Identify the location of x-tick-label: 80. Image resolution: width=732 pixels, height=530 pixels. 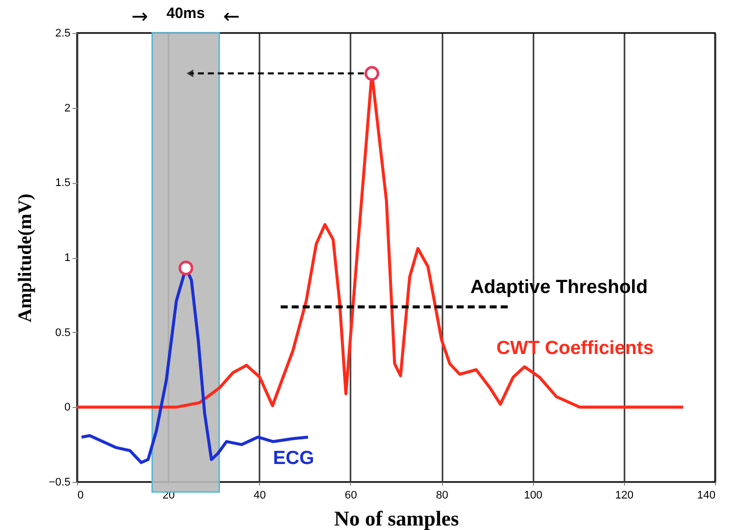
(442, 496).